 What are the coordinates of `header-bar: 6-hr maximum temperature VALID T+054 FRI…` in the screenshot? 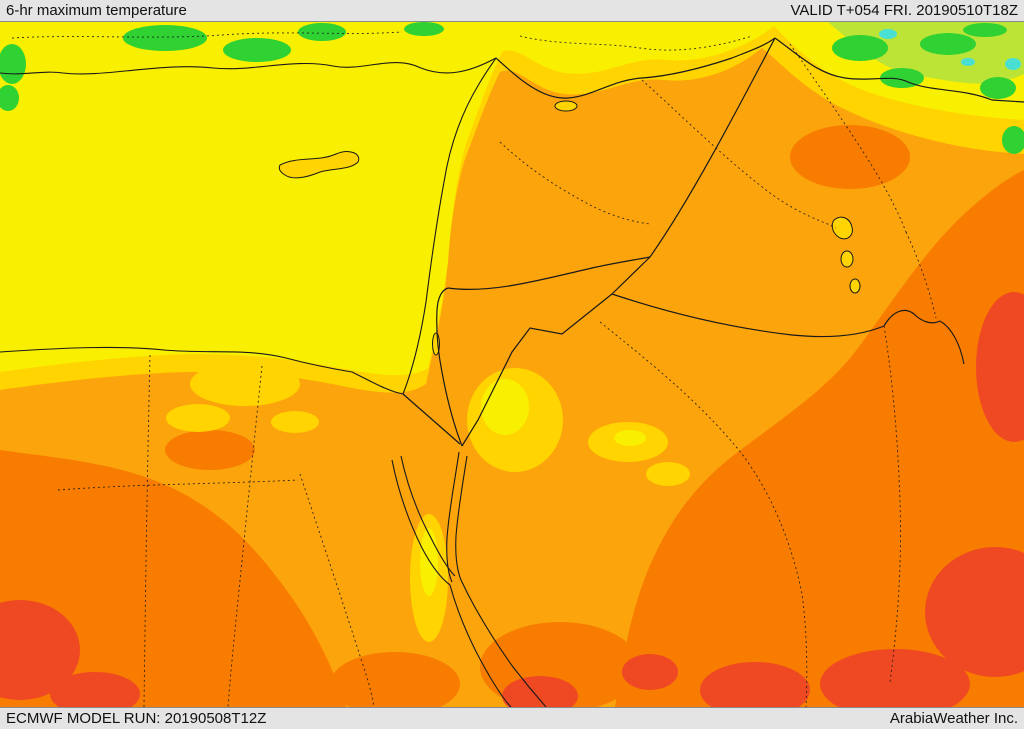 It's located at (512, 11).